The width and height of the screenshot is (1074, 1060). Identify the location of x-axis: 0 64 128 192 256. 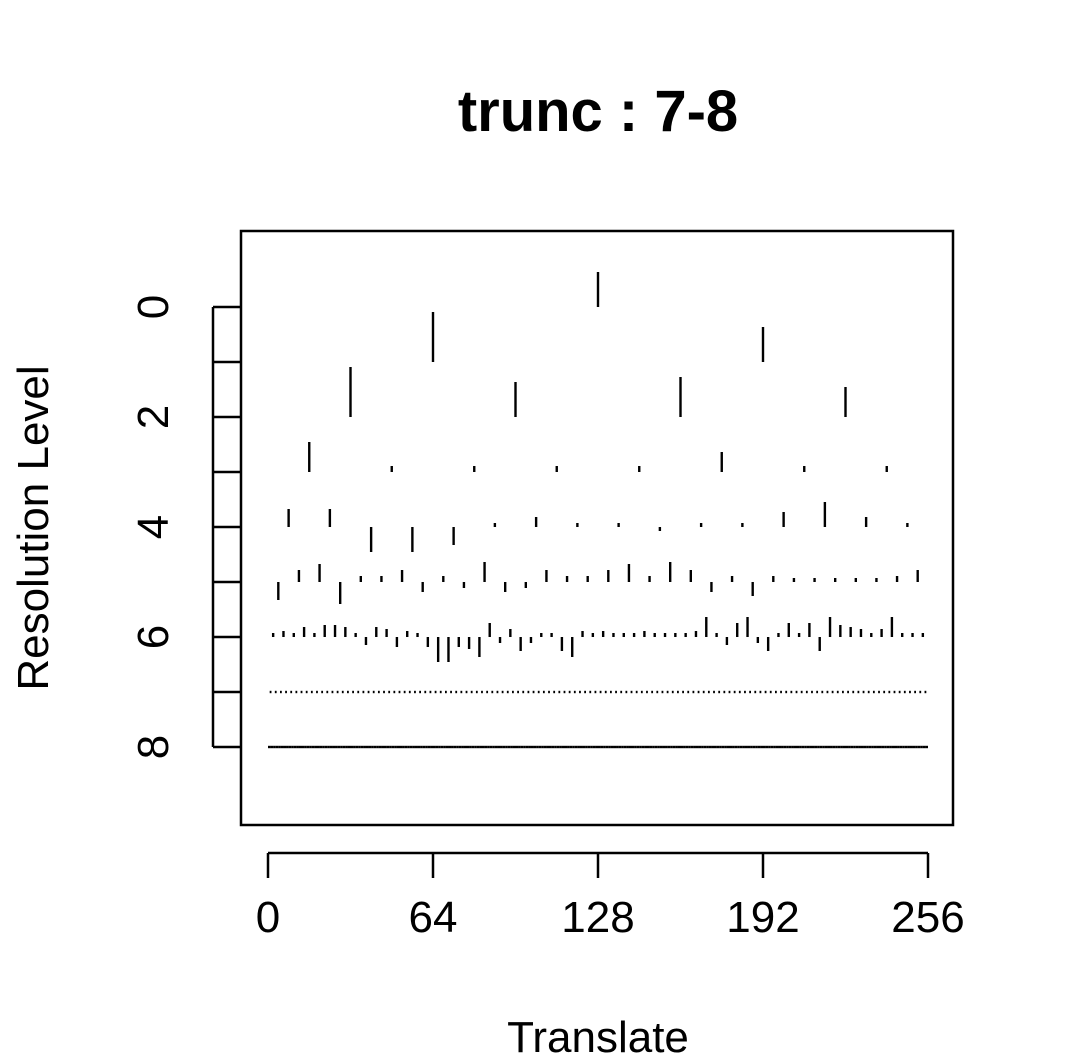
(610, 896).